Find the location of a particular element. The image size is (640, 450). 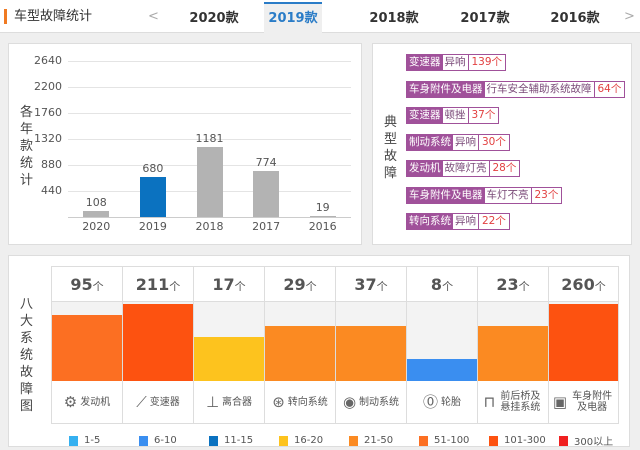

system-column: 260个 ▣ 车身附件及电器 is located at coordinates (583, 345).